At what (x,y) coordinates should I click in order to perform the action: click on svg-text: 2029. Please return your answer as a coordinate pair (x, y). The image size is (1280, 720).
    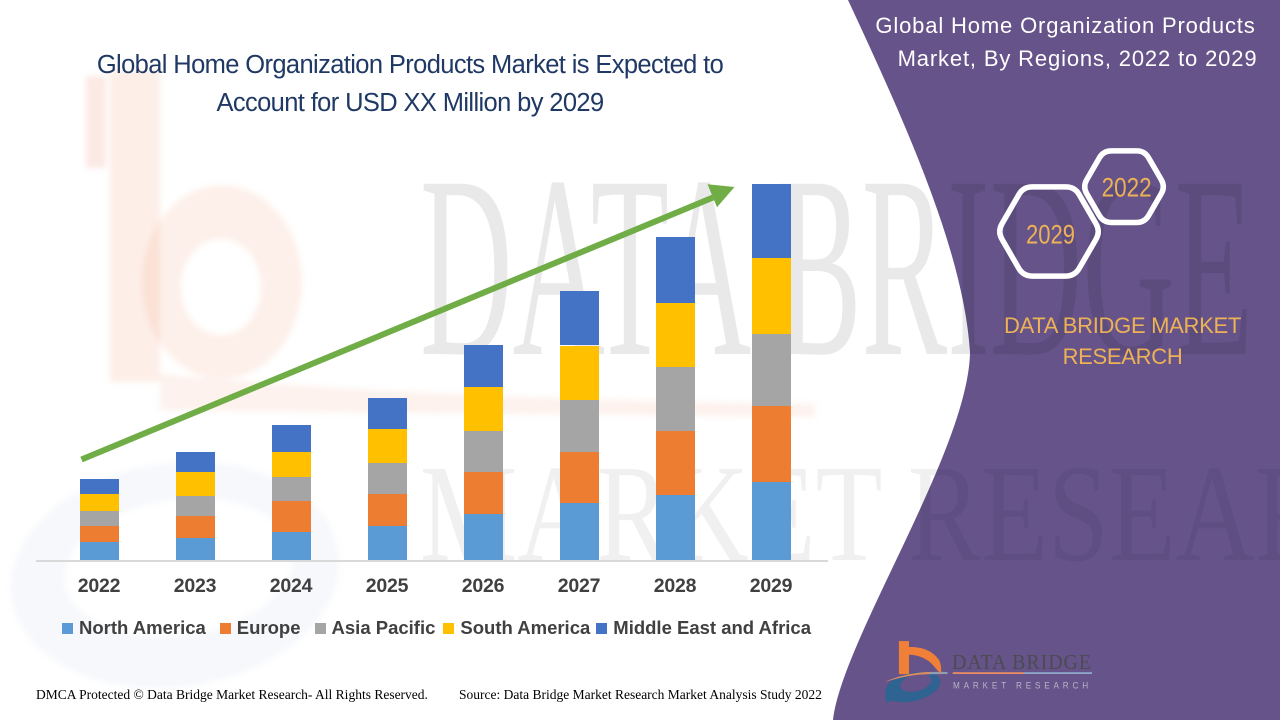
    Looking at the image, I should click on (1050, 234).